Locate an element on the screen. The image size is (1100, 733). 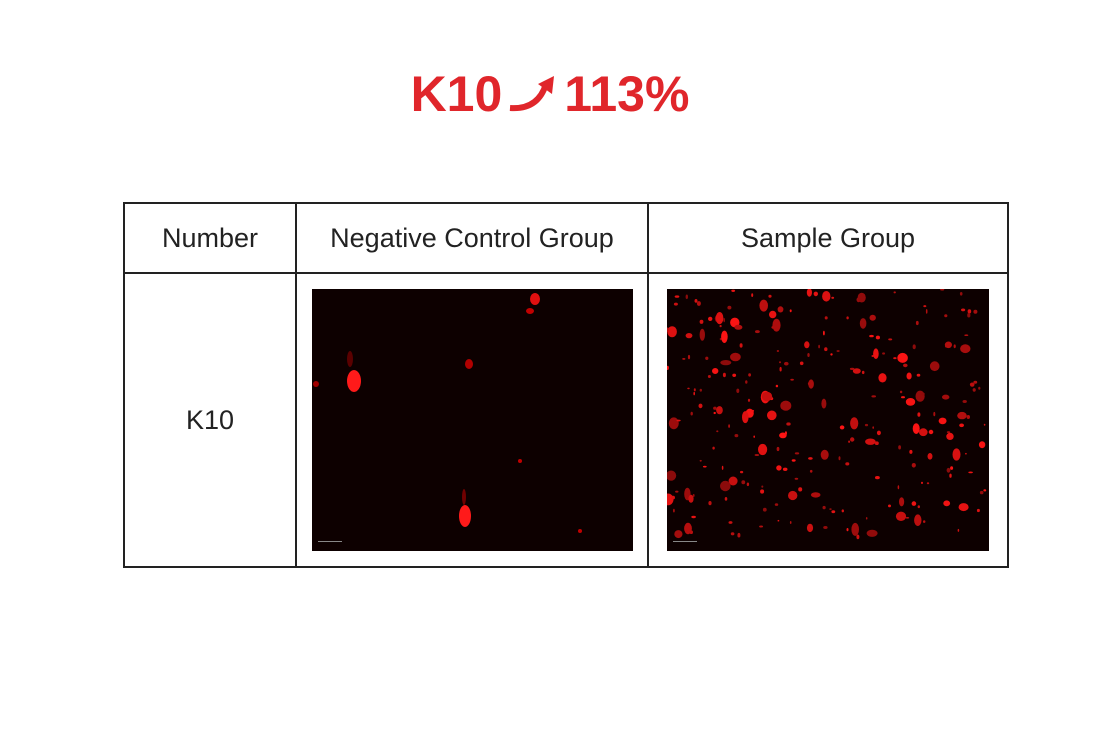
header-cell: Sample Group is located at coordinates (828, 238).